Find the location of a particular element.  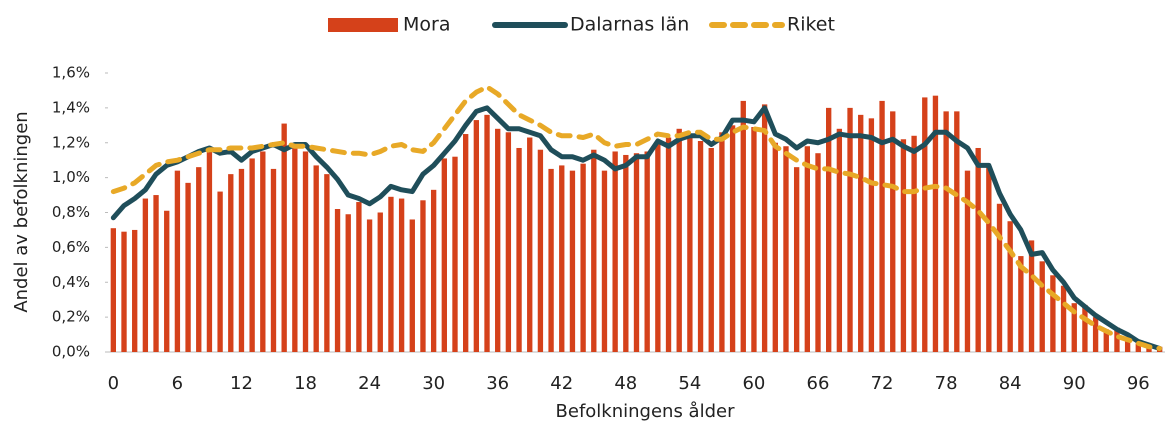

y-tick-label: 1,0% is located at coordinates (71, 177).